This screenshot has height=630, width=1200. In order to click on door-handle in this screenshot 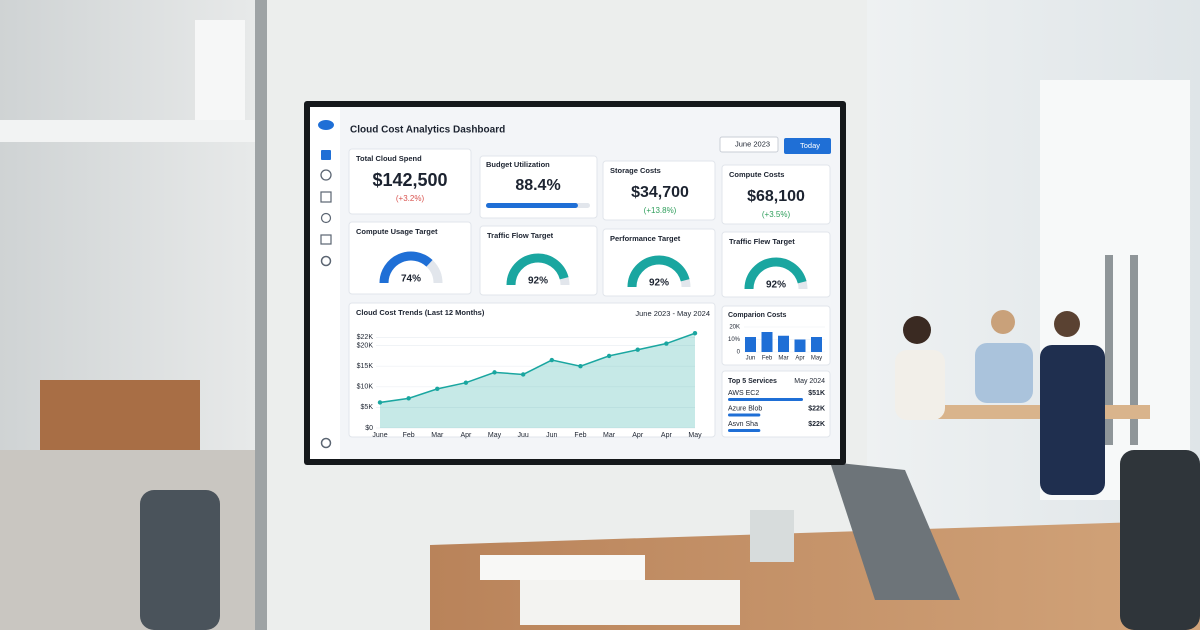, I will do `click(1134, 350)`.